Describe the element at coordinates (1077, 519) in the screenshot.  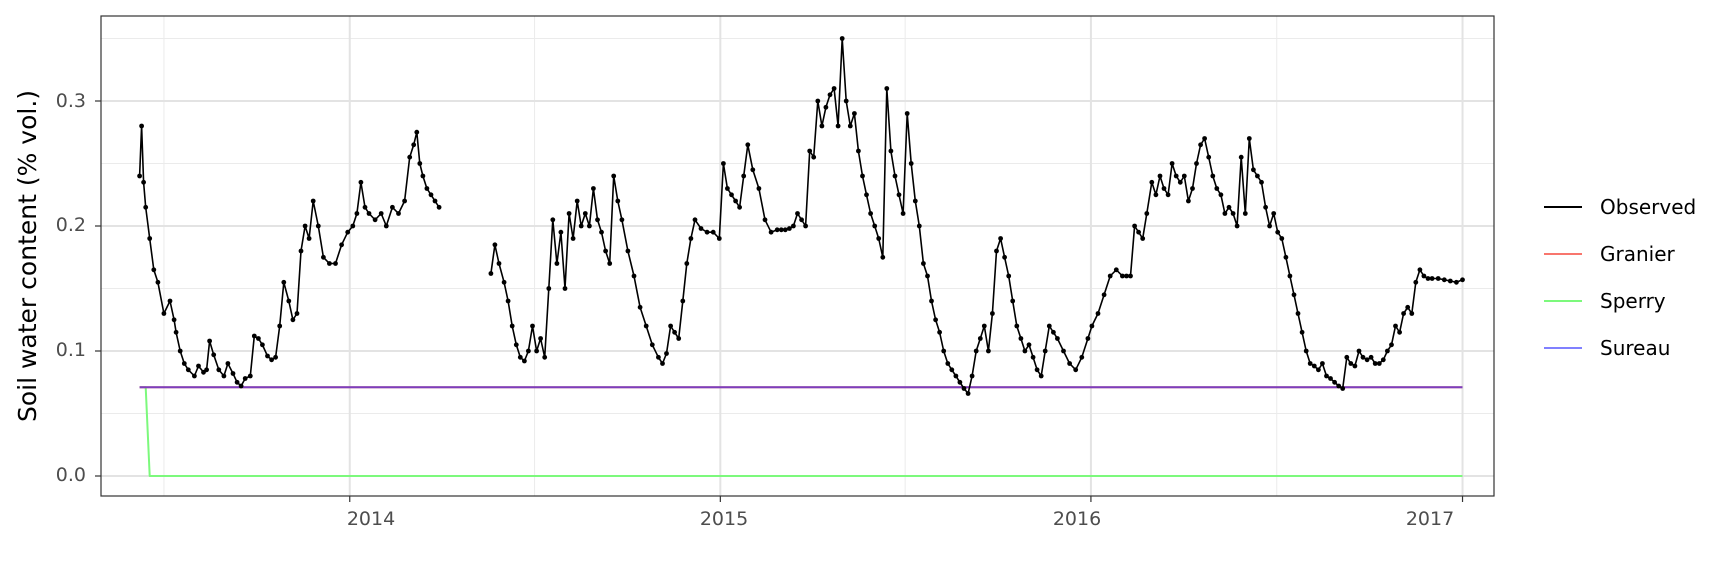
I see `x-tick-label: 2016` at that location.